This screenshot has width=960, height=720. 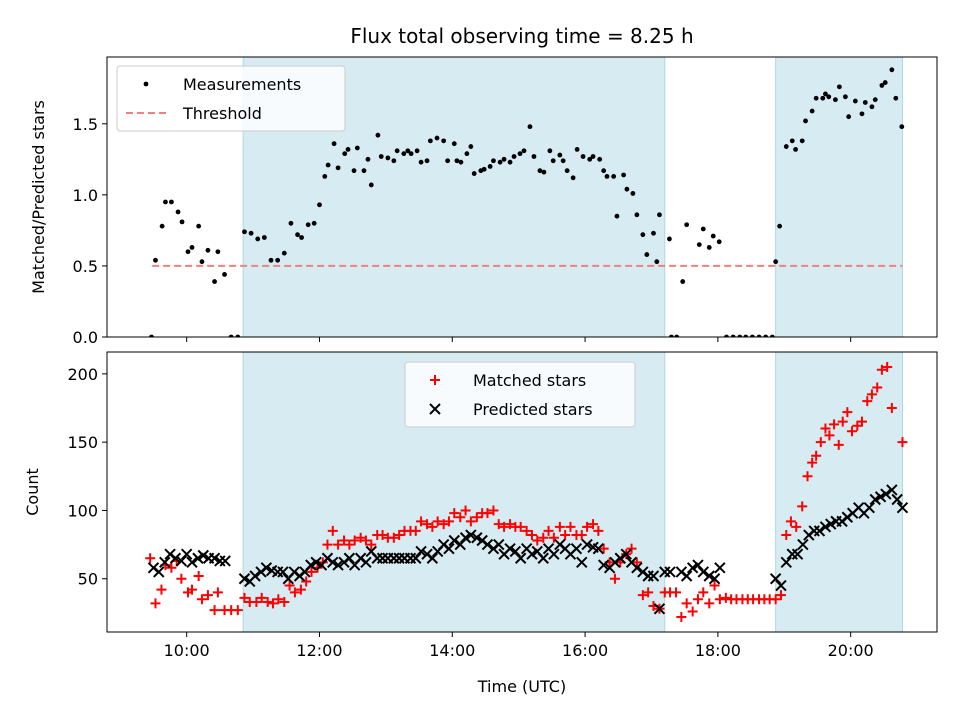 What do you see at coordinates (520, 394) in the screenshot?
I see `legend-1: Matched stars Predicted stars` at bounding box center [520, 394].